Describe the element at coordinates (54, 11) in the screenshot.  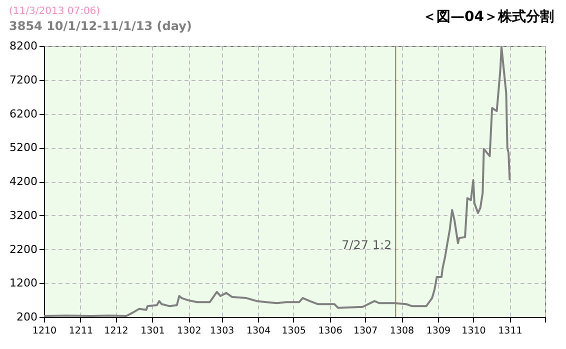
I see `text: (11/3/2013 07:06)` at that location.